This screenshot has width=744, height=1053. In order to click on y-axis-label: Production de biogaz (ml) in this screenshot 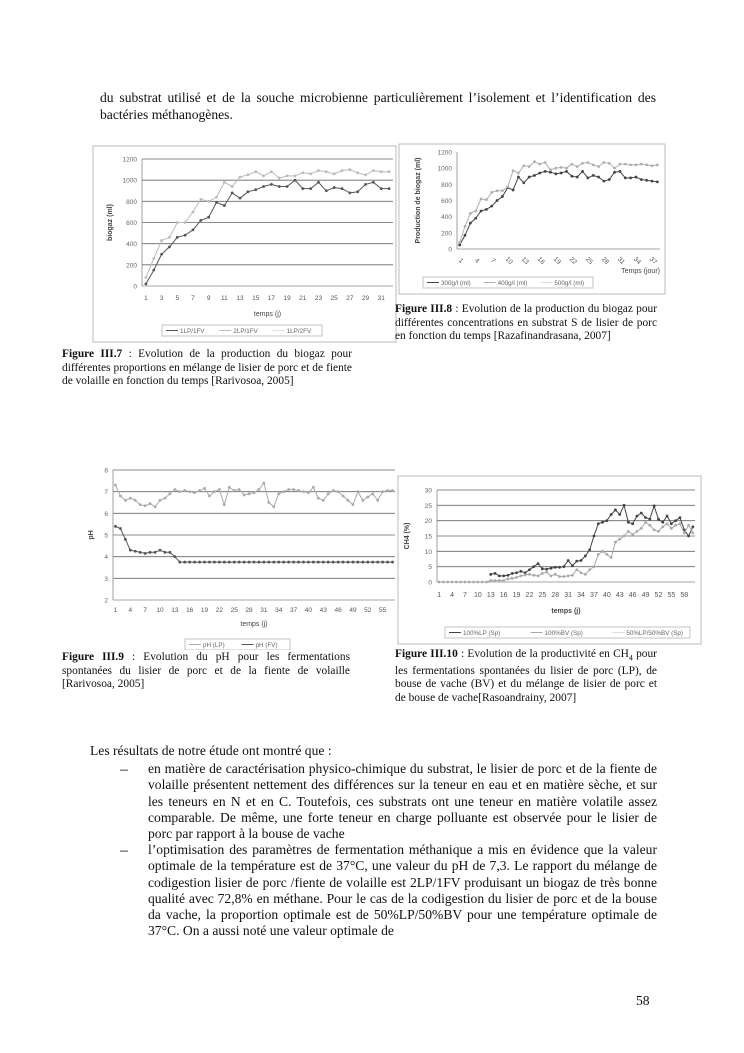, I will do `click(418, 201)`.